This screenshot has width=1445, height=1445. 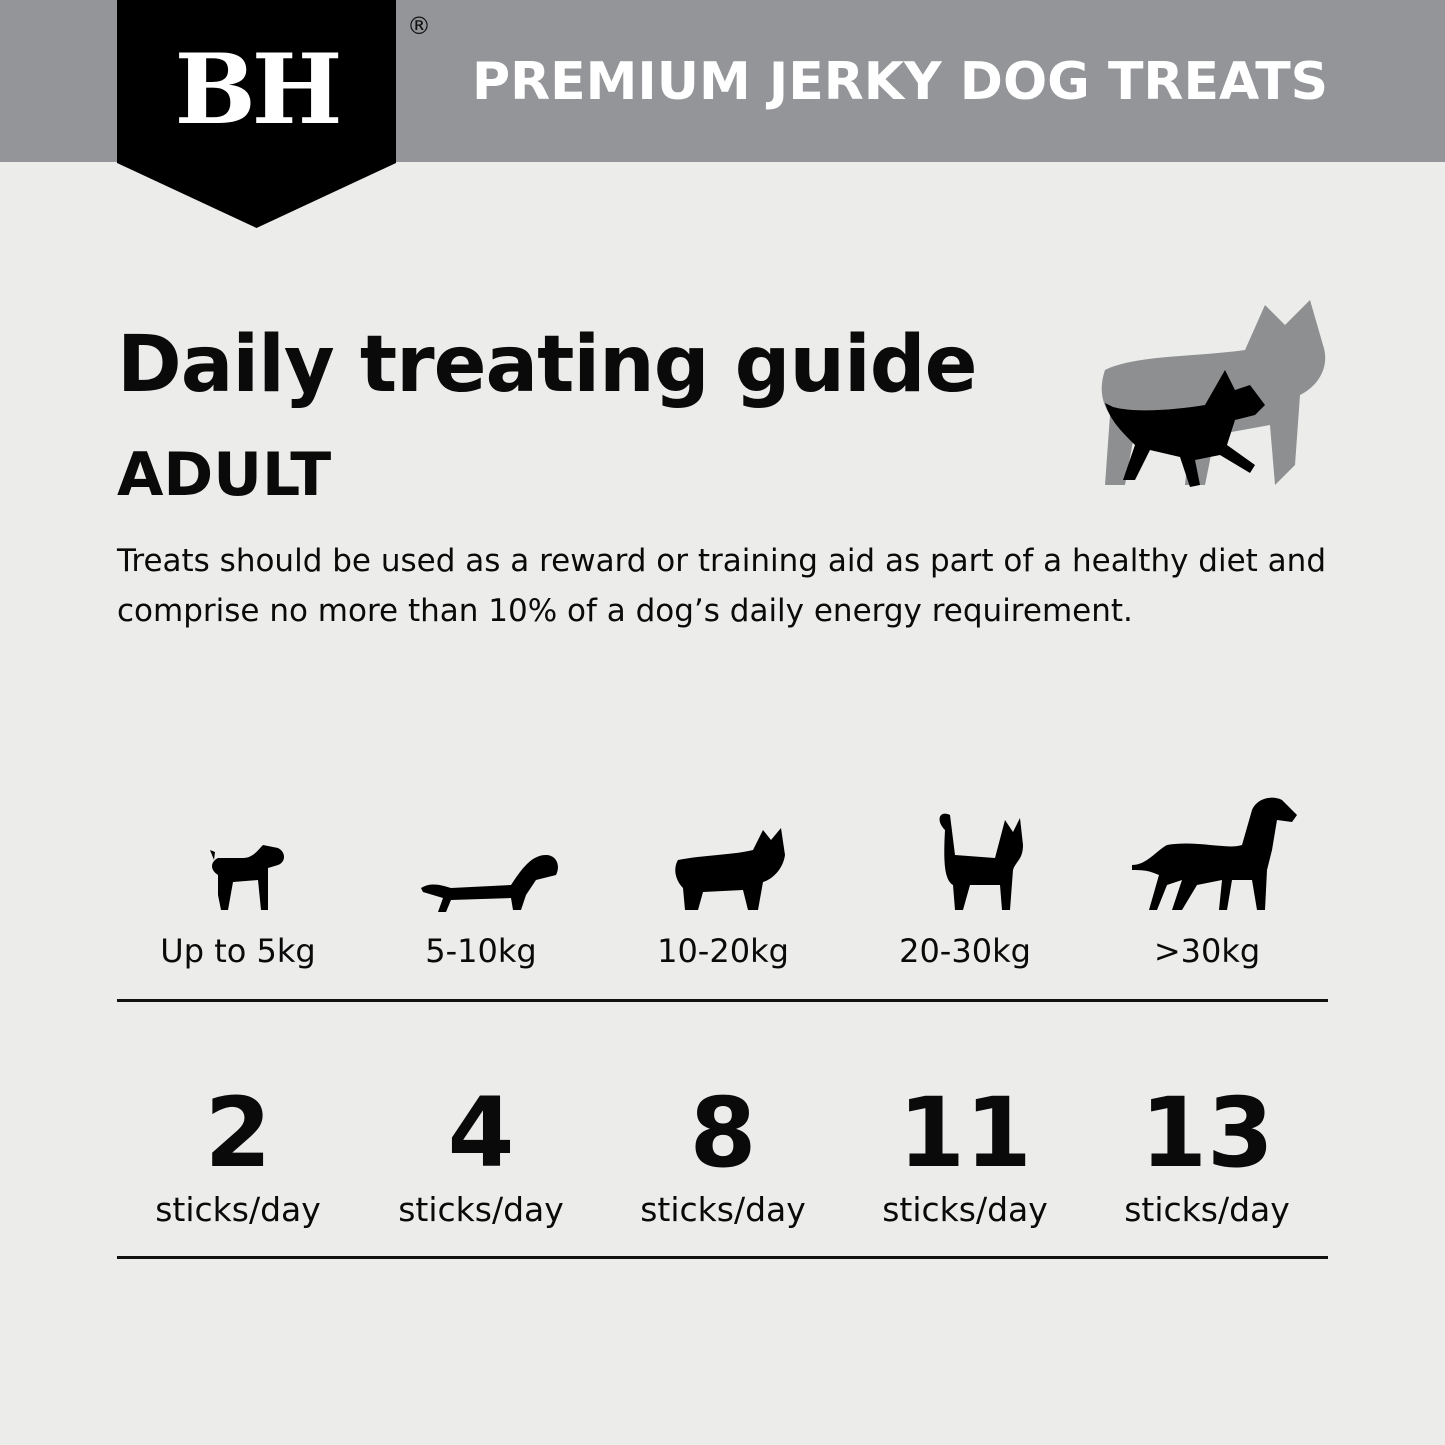 I want to click on dachshund-silhouette-icon, so click(x=481, y=842).